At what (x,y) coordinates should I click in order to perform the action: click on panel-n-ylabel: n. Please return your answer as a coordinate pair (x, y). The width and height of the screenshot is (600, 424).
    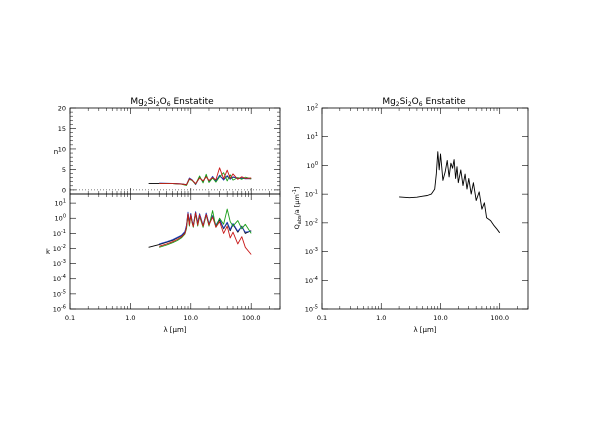
    Looking at the image, I should click on (56, 152).